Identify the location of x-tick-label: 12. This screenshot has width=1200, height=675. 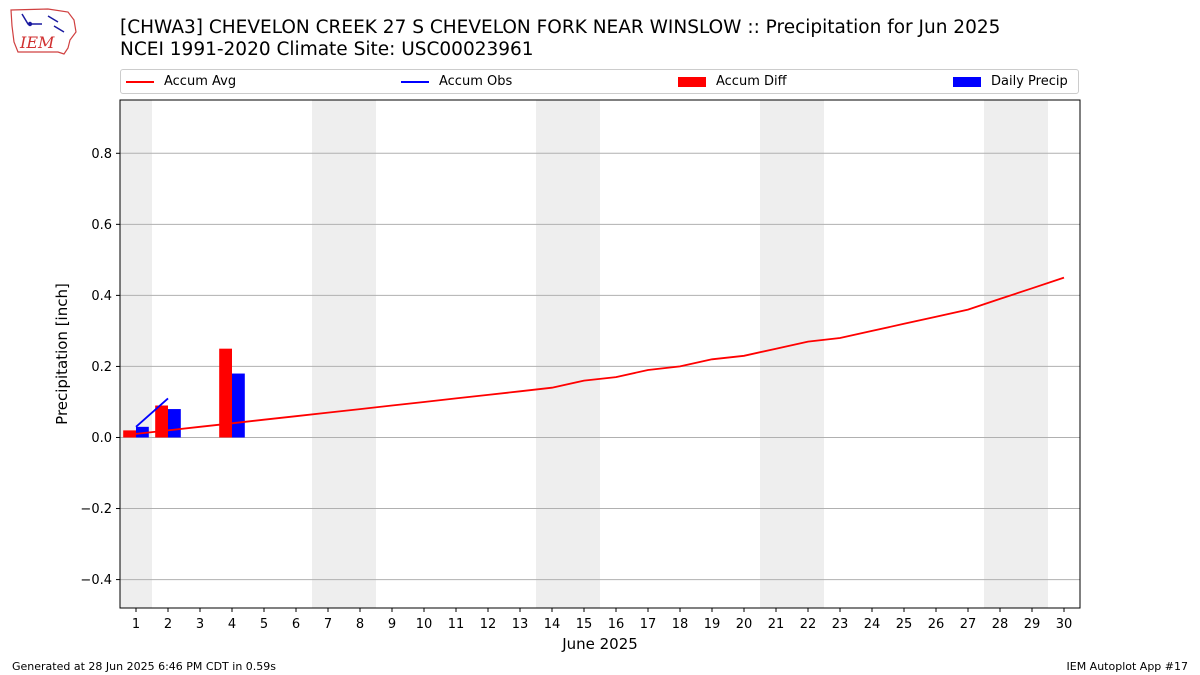
(488, 624).